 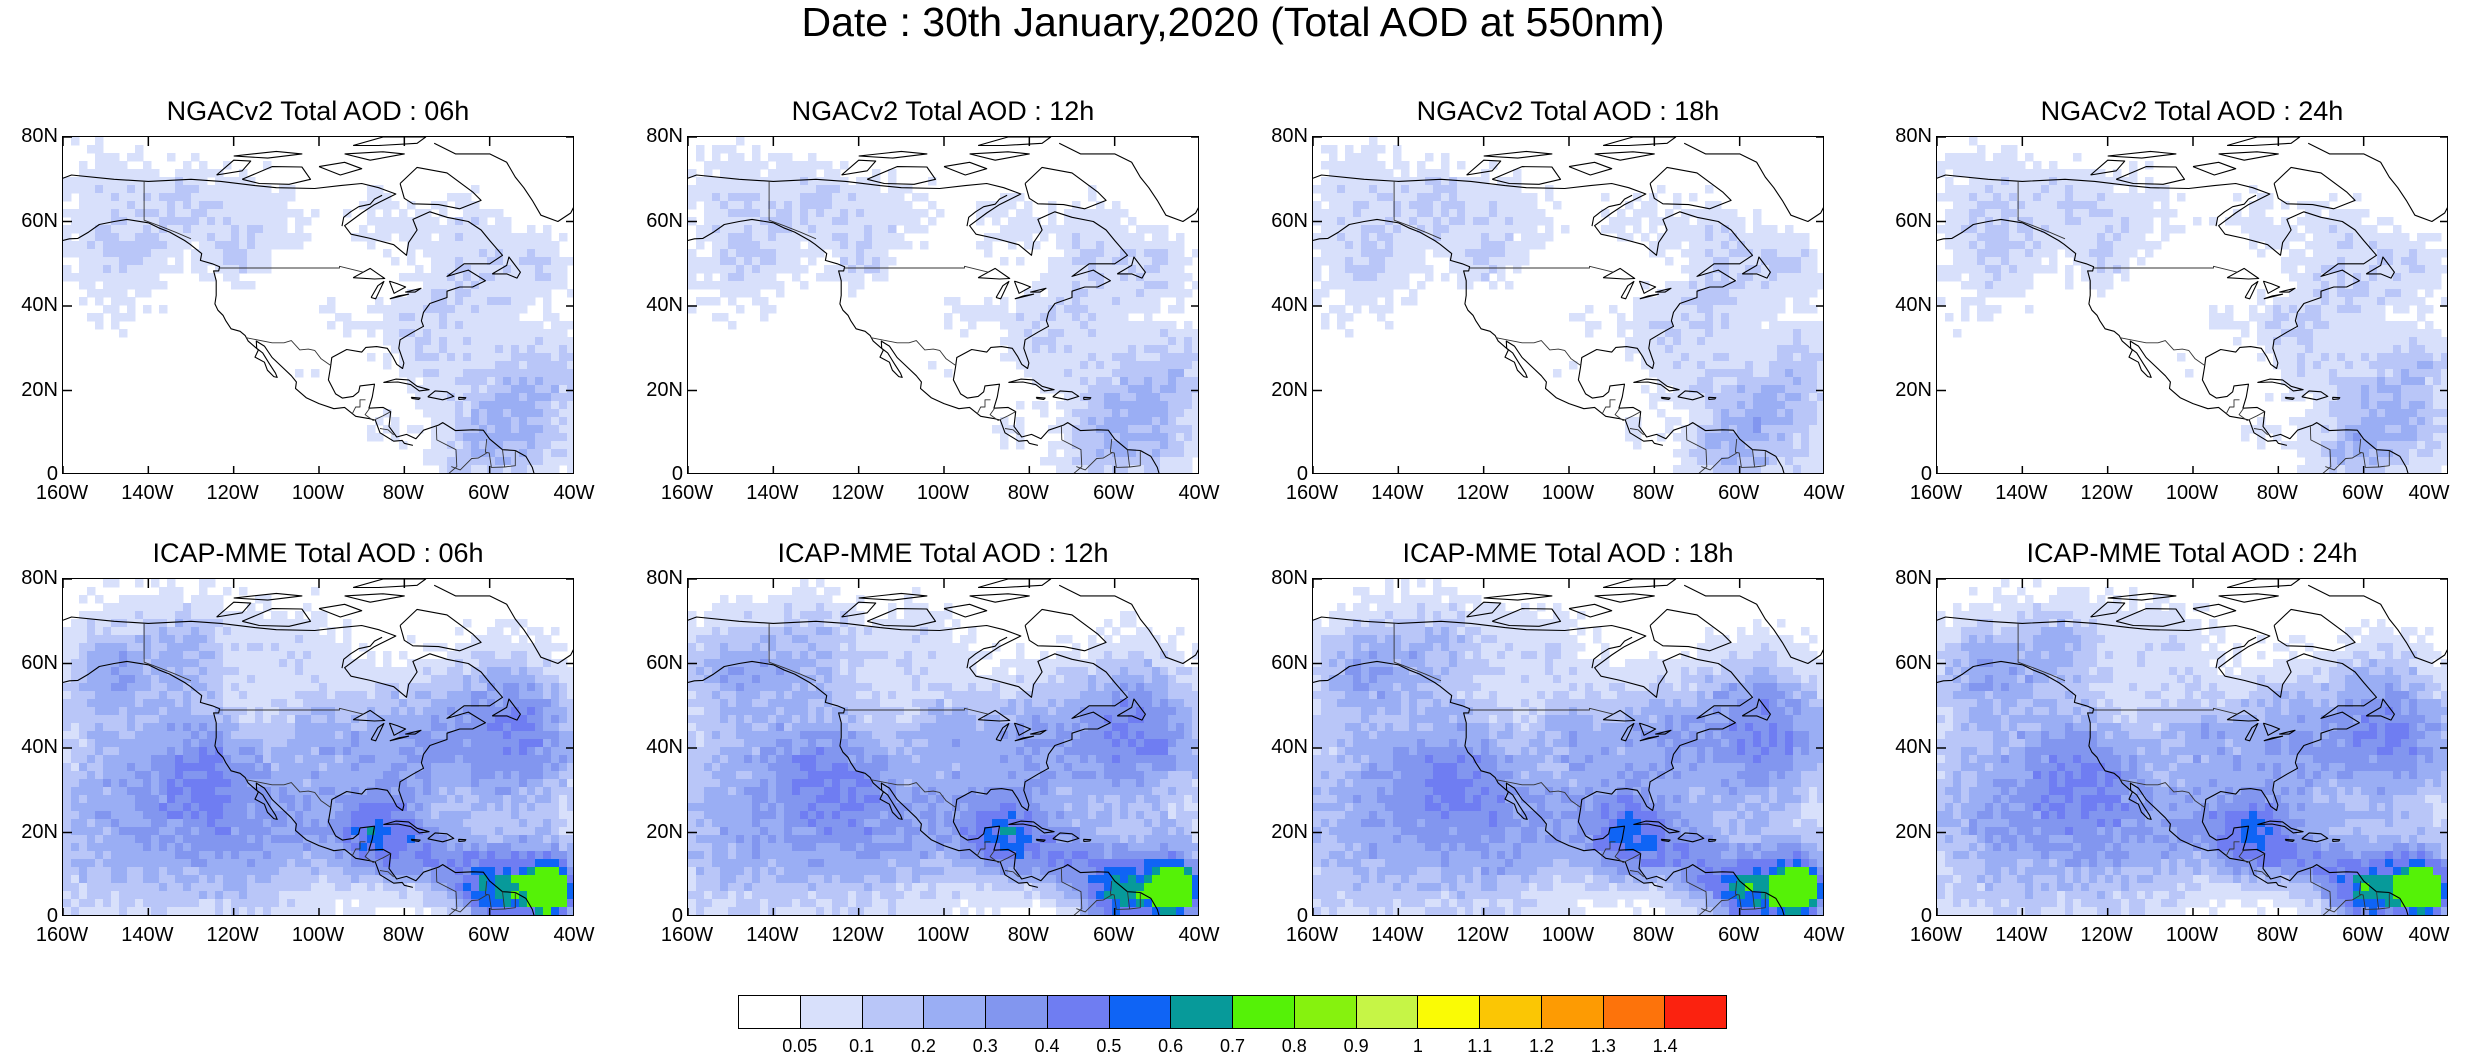 What do you see at coordinates (1302, 474) in the screenshot?
I see `y-tick-label: 0` at bounding box center [1302, 474].